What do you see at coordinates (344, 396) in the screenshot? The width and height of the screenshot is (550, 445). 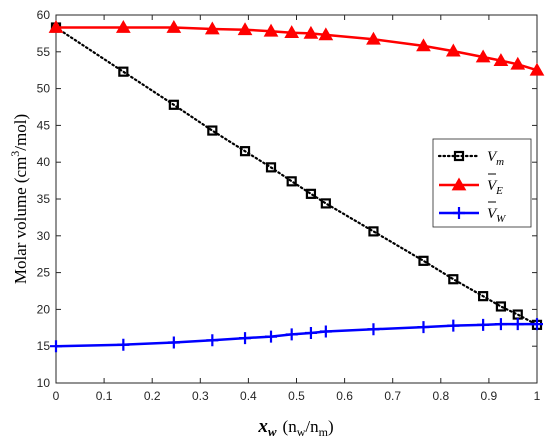 I see `x-tick-label: 0.6` at bounding box center [344, 396].